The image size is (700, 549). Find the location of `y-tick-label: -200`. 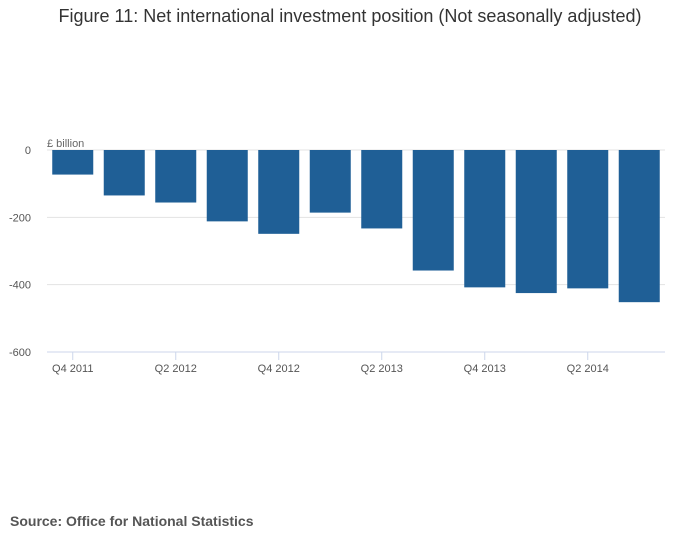

y-tick-label: -200 is located at coordinates (20, 218).